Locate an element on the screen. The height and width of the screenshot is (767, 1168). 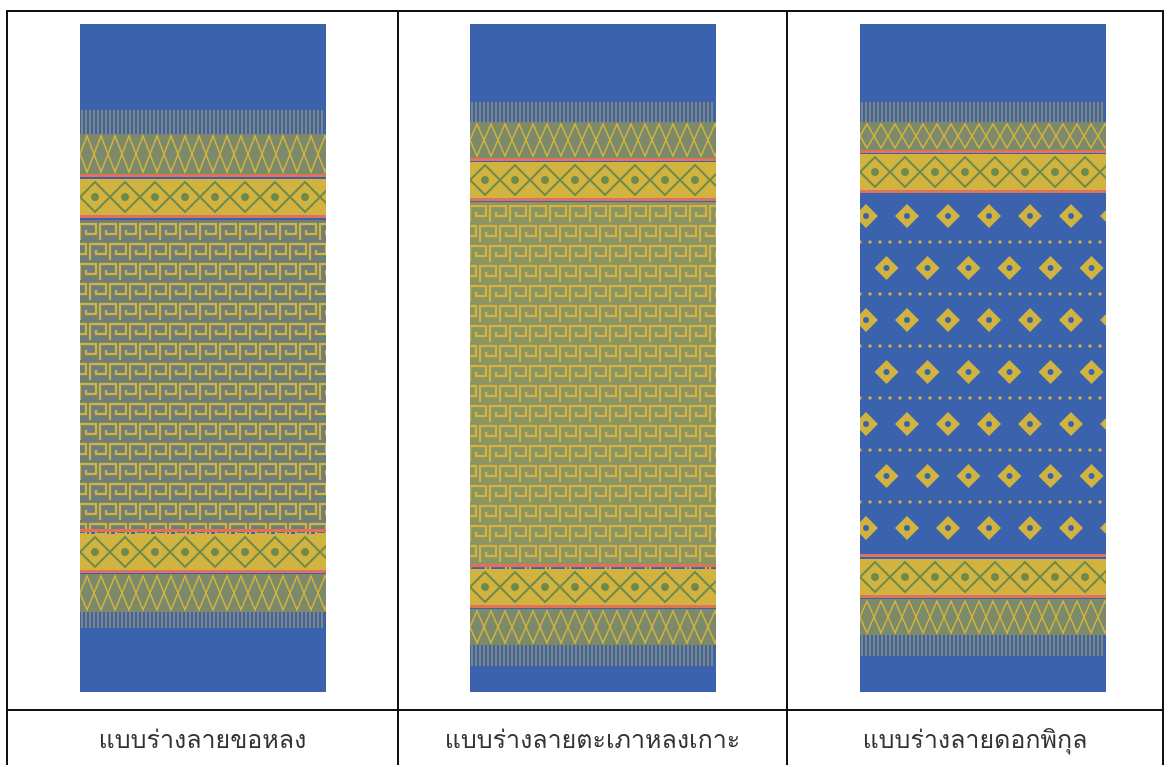
caption-khor-long: แบบร่างลายขอหลง is located at coordinates (202, 739).